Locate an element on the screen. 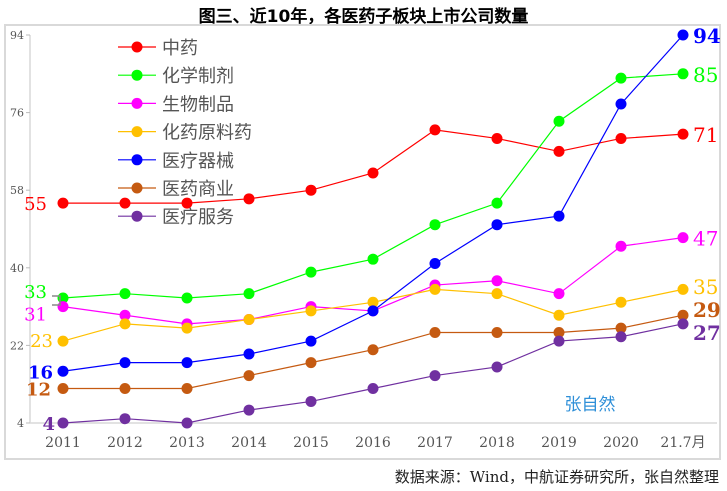 The width and height of the screenshot is (727, 491). end-value-label: 29 is located at coordinates (707, 310).